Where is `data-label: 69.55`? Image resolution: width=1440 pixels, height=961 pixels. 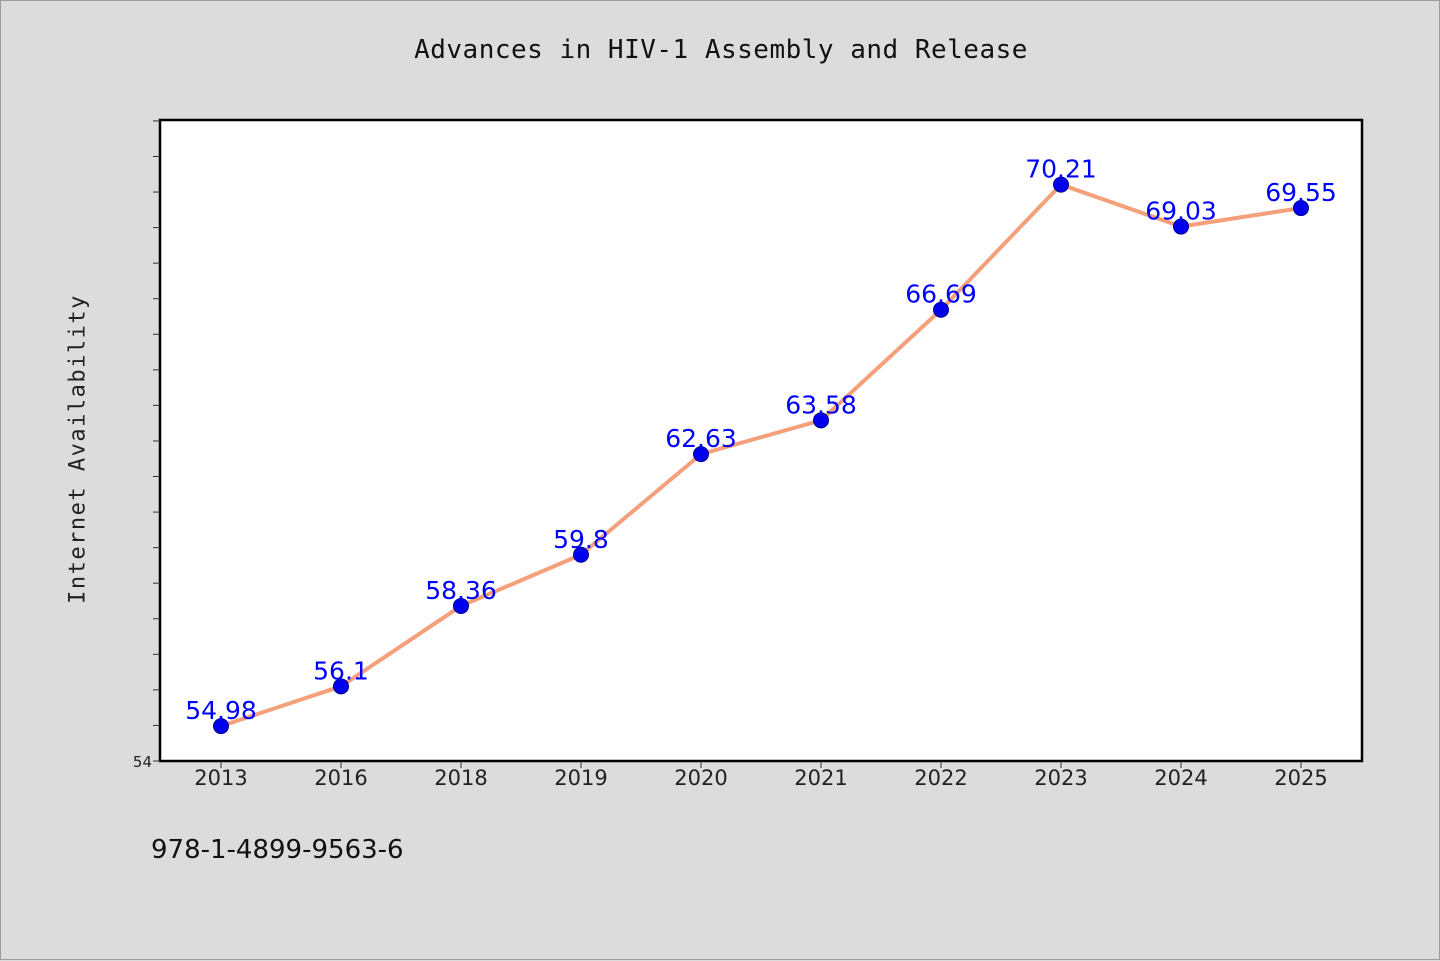 data-label: 69.55 is located at coordinates (1301, 192).